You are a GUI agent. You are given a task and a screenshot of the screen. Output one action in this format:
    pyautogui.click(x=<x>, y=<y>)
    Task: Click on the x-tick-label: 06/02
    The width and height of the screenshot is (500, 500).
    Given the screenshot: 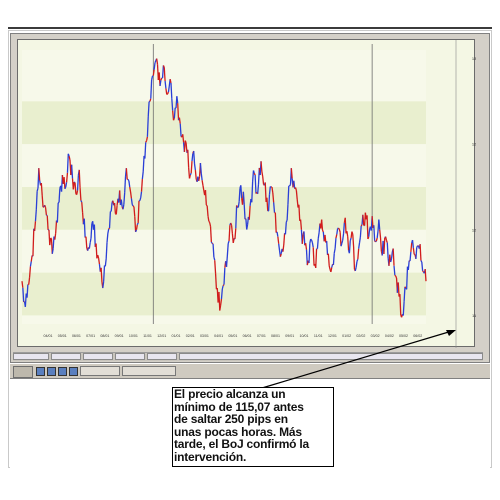 What is the action you would take?
    pyautogui.click(x=417, y=336)
    